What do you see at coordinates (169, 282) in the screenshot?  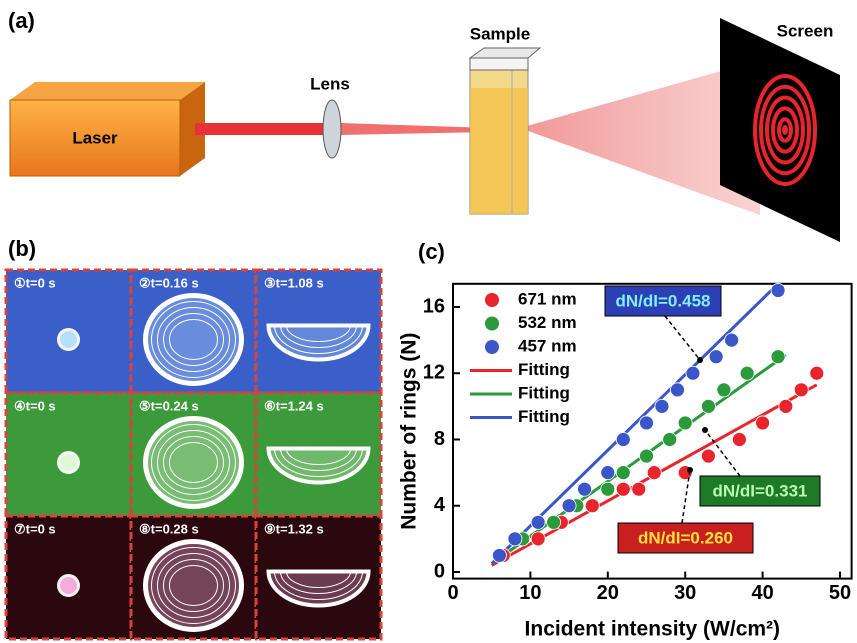 I see `frame-label: ②t=0.16 s` at bounding box center [169, 282].